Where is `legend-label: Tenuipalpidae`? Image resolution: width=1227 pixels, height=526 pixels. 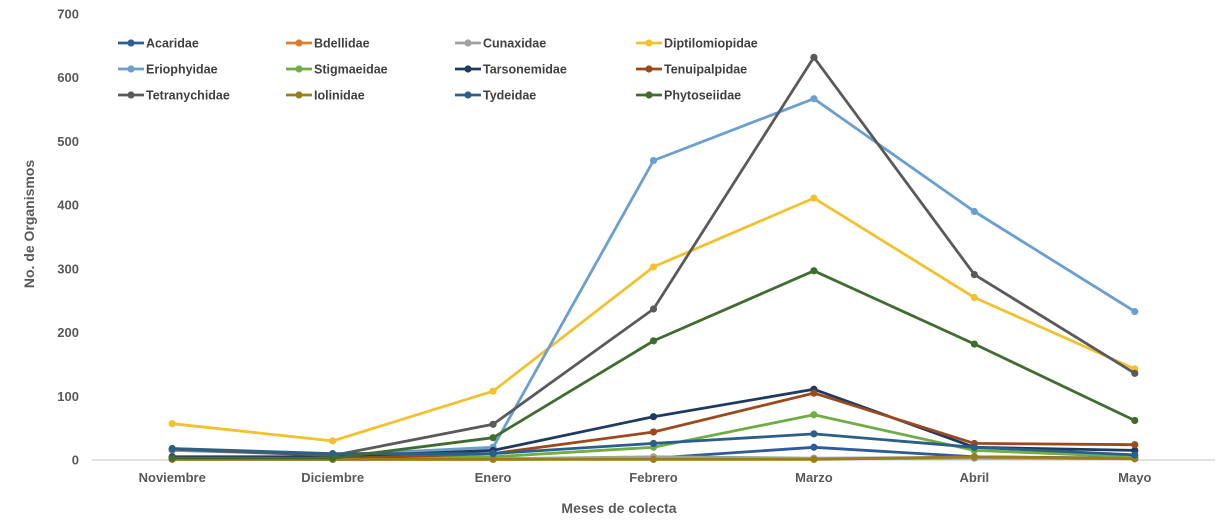 legend-label: Tenuipalpidae is located at coordinates (705, 70).